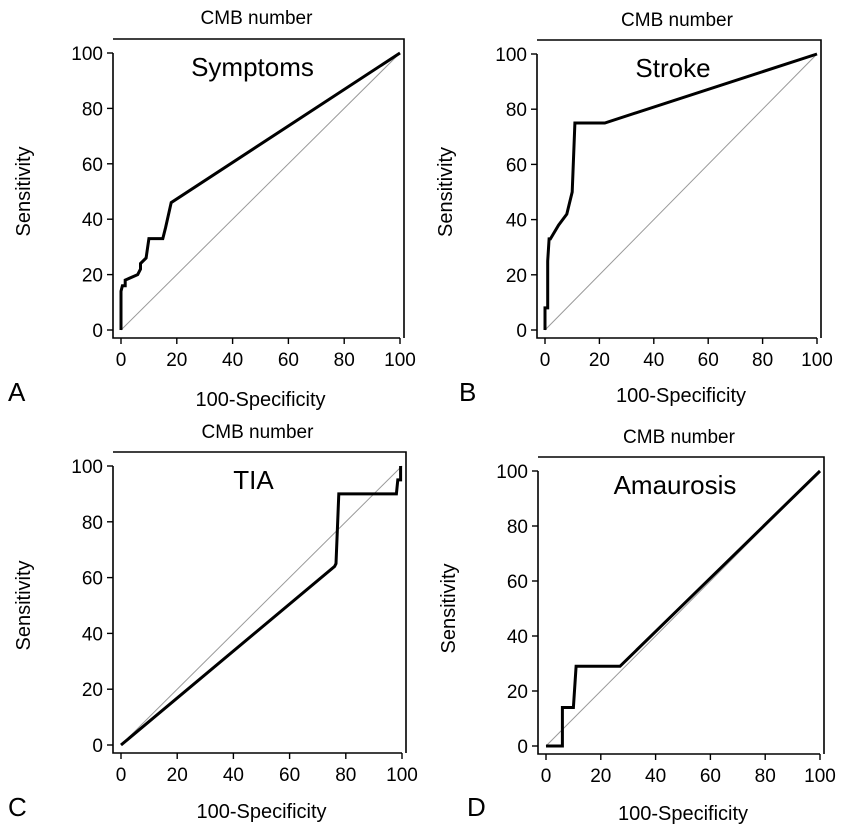 Image resolution: width=841 pixels, height=828 pixels. Describe the element at coordinates (17, 392) in the screenshot. I see `panel-label: A` at that location.